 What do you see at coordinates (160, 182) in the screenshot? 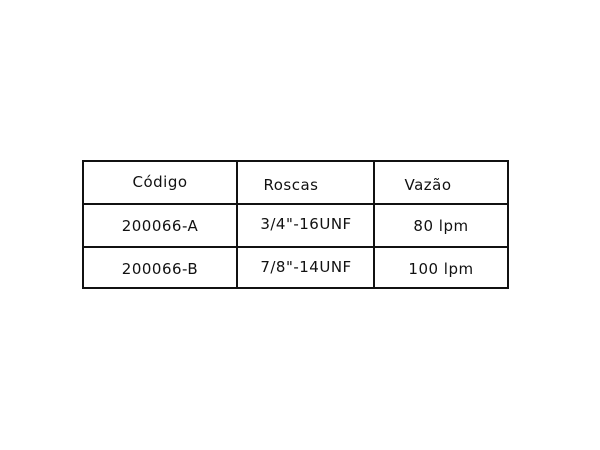
I see `header-codigo: Código` at bounding box center [160, 182].